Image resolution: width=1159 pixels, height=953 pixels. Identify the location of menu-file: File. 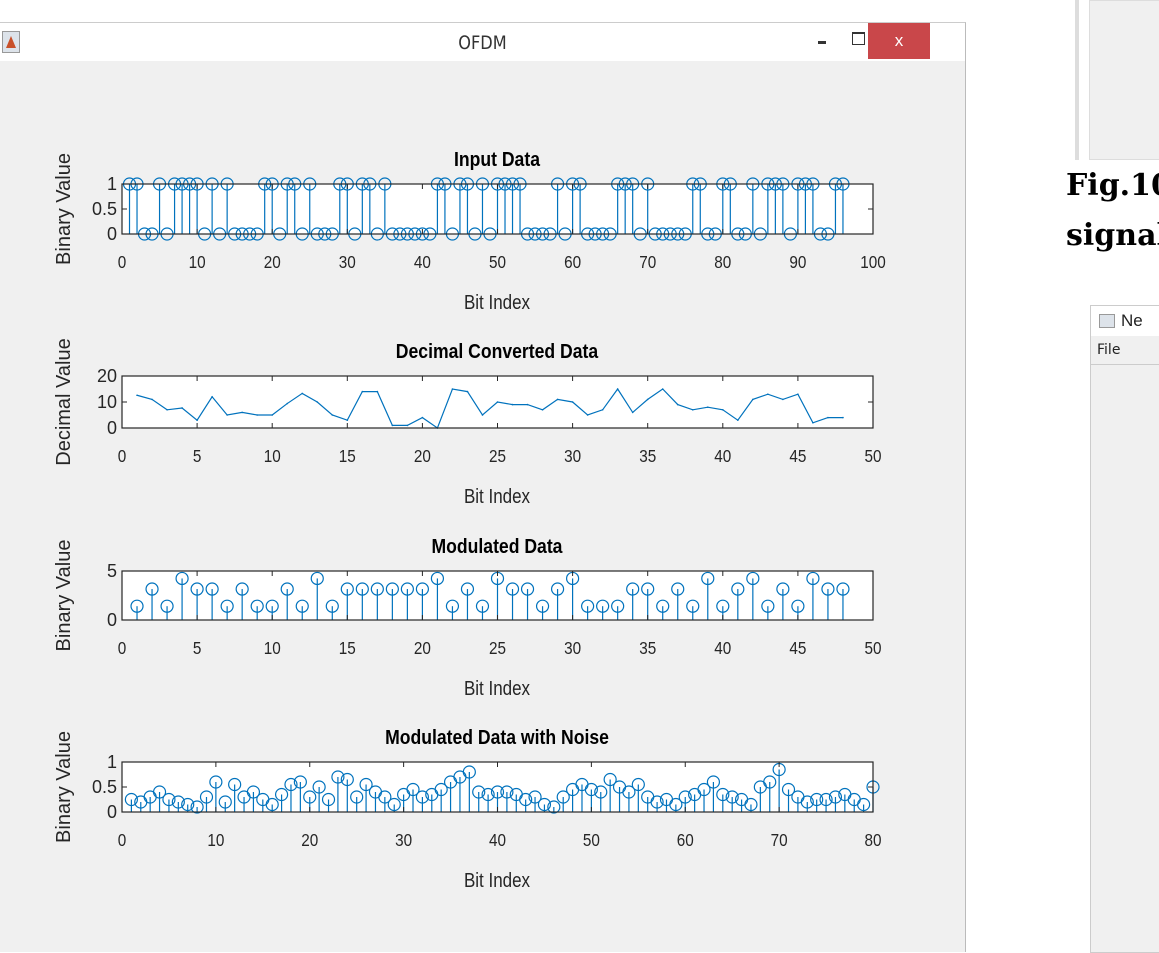
(1109, 350).